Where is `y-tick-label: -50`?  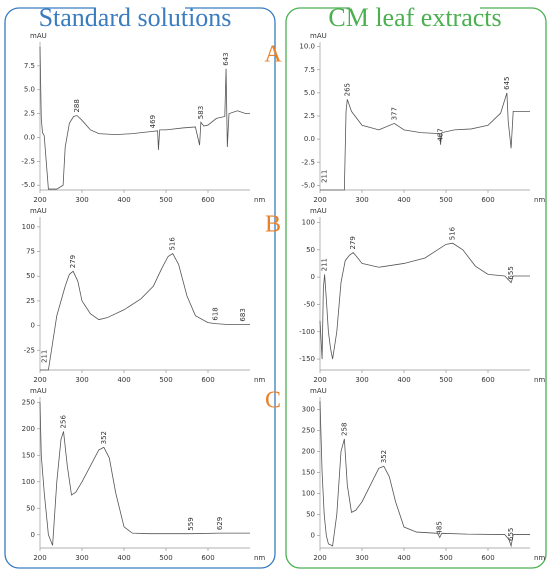
y-tick-label: -50 is located at coordinates (309, 304).